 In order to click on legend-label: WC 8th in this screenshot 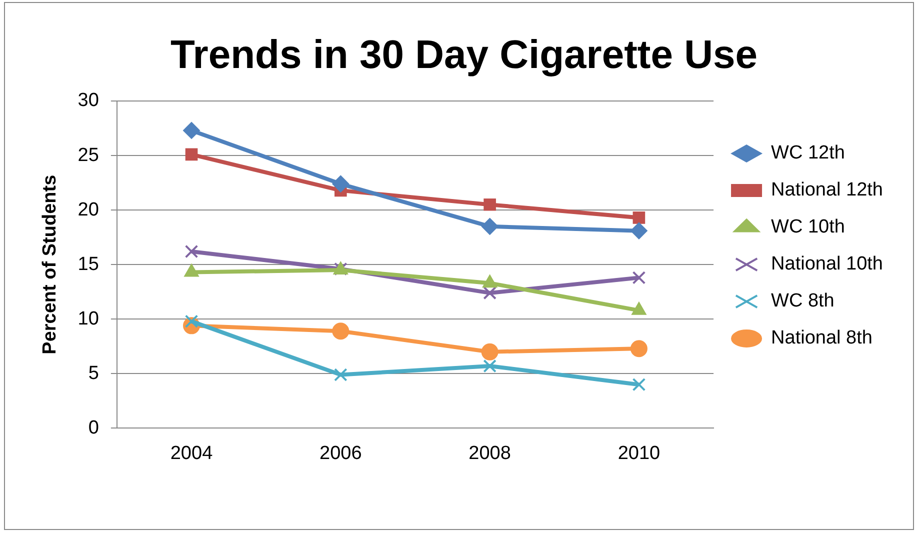, I will do `click(802, 301)`.